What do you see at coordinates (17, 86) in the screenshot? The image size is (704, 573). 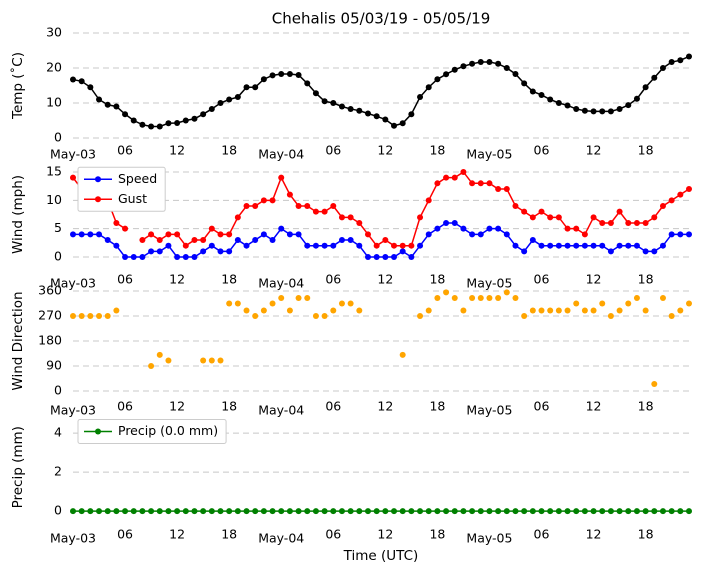 I see `y-axis-label: Temp (˚C)` at bounding box center [17, 86].